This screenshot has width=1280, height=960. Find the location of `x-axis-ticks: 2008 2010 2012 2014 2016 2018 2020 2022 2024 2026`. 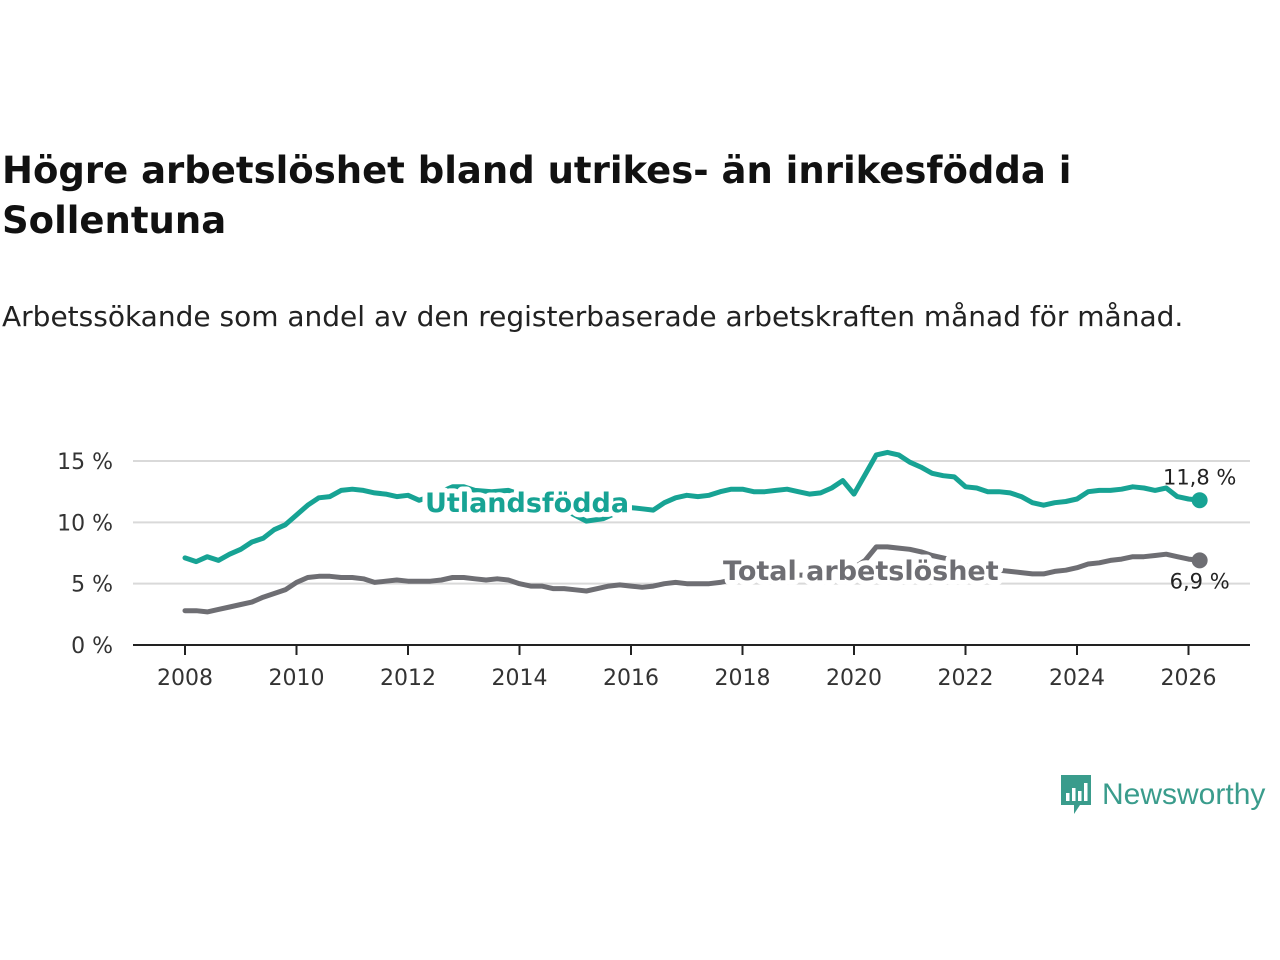

x-axis-ticks: 2008 2010 2012 2014 2016 2018 2020 2022 2024 2026 is located at coordinates (687, 668).